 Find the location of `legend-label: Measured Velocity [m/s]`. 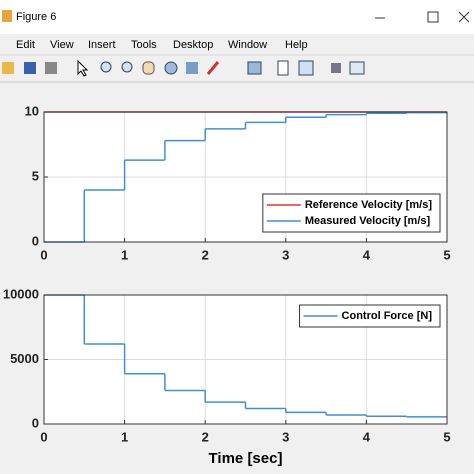

legend-label: Measured Velocity [m/s] is located at coordinates (368, 221).